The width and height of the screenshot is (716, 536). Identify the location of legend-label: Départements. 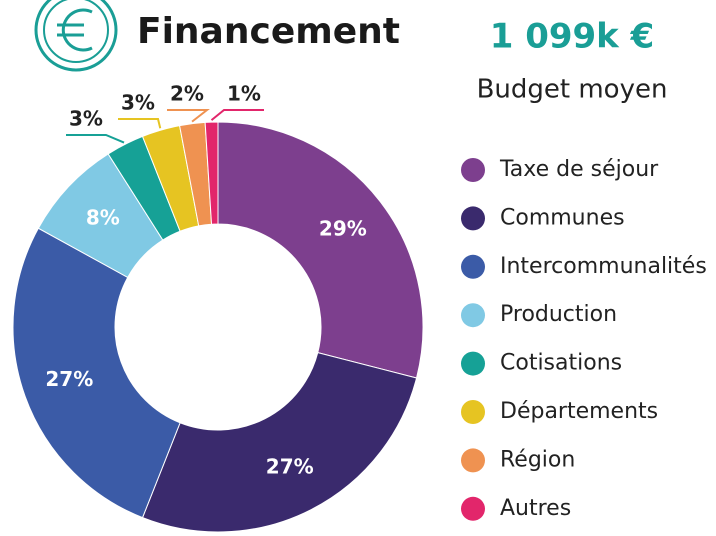
(579, 411).